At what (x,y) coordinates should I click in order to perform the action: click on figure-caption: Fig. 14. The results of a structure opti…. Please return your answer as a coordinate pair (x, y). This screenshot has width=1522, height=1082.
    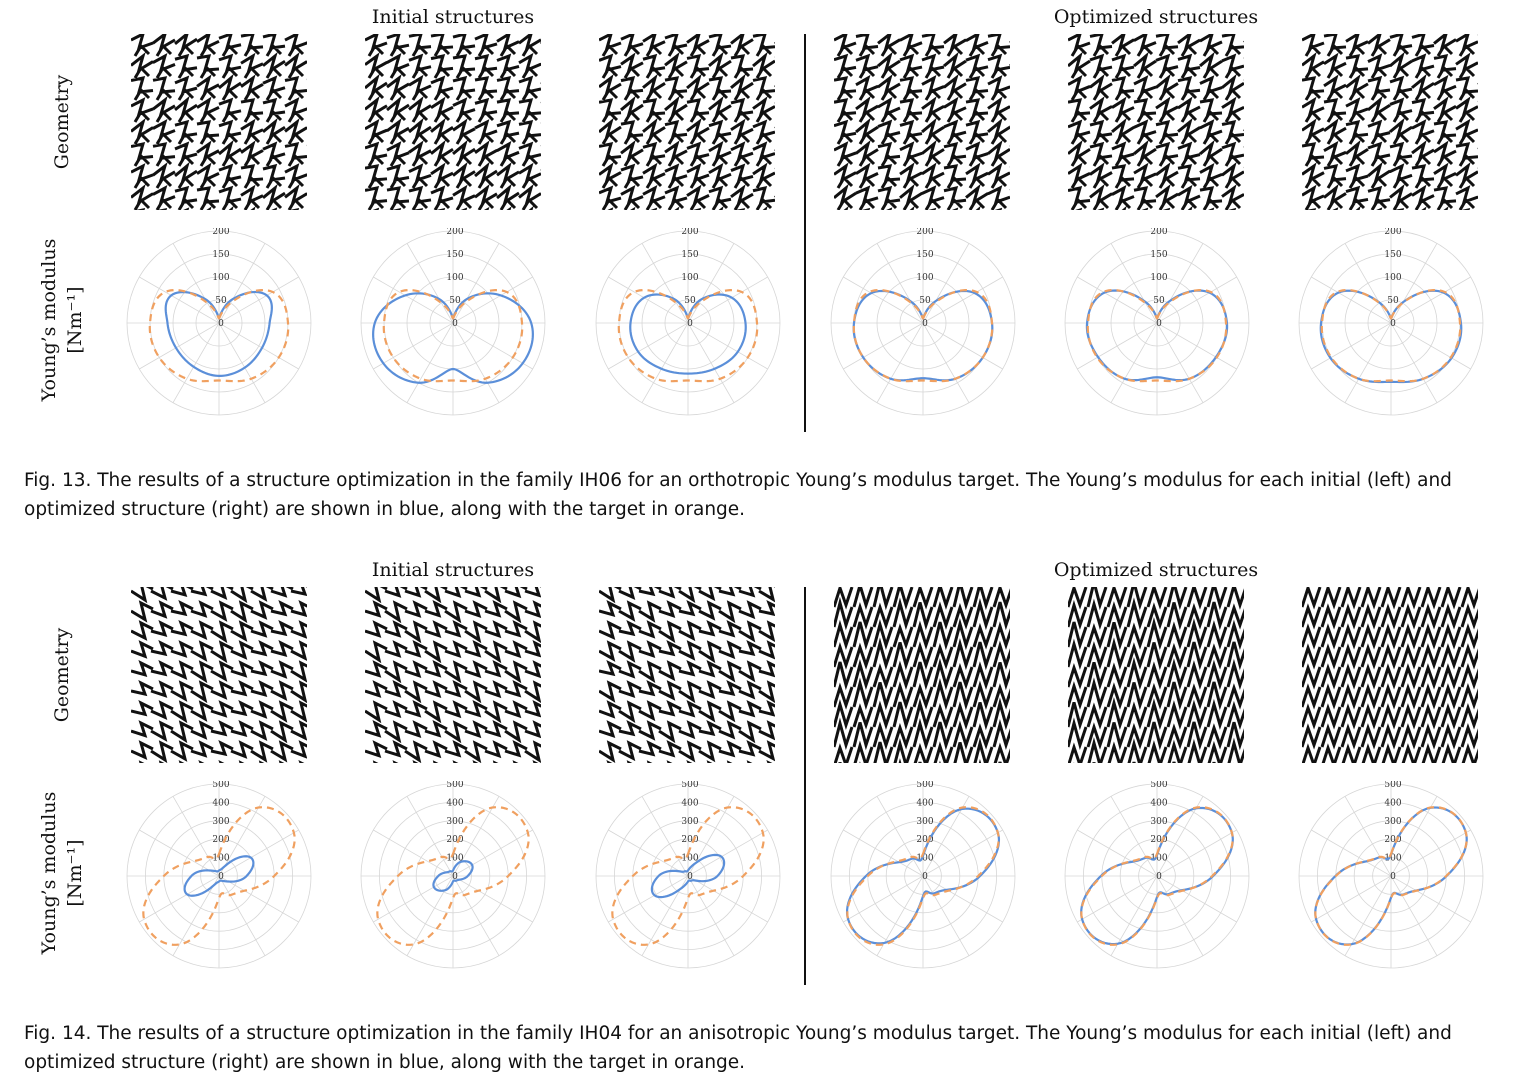
    Looking at the image, I should click on (738, 1048).